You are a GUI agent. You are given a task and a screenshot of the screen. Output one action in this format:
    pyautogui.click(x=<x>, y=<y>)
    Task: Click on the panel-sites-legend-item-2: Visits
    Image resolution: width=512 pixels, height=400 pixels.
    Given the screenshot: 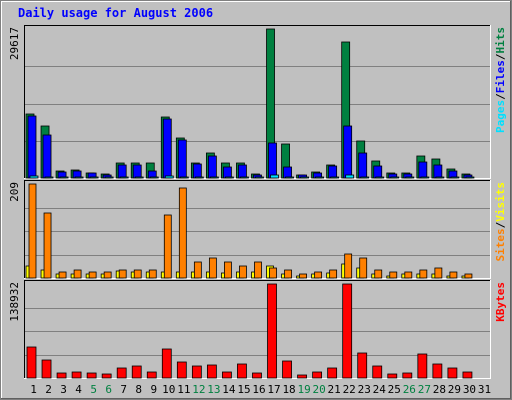 What is the action you would take?
    pyautogui.click(x=500, y=202)
    